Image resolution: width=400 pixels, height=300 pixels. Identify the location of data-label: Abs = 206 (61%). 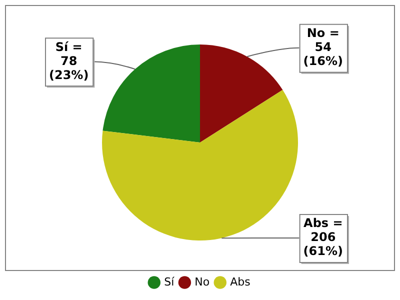
(323, 237).